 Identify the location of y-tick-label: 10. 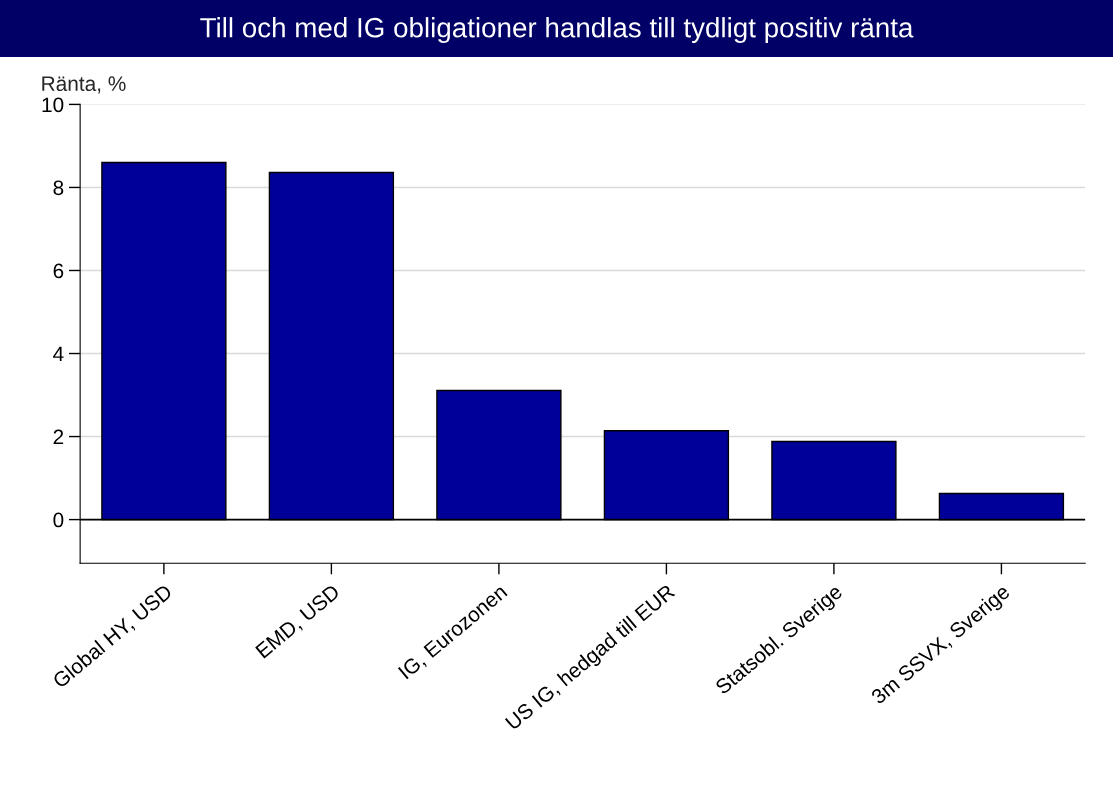
(53, 105).